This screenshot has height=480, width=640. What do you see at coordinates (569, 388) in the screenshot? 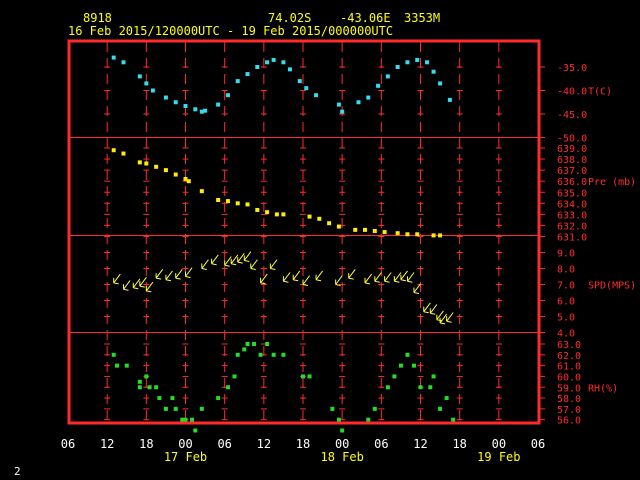
I see `y-tick-label: 59.0` at bounding box center [569, 388].